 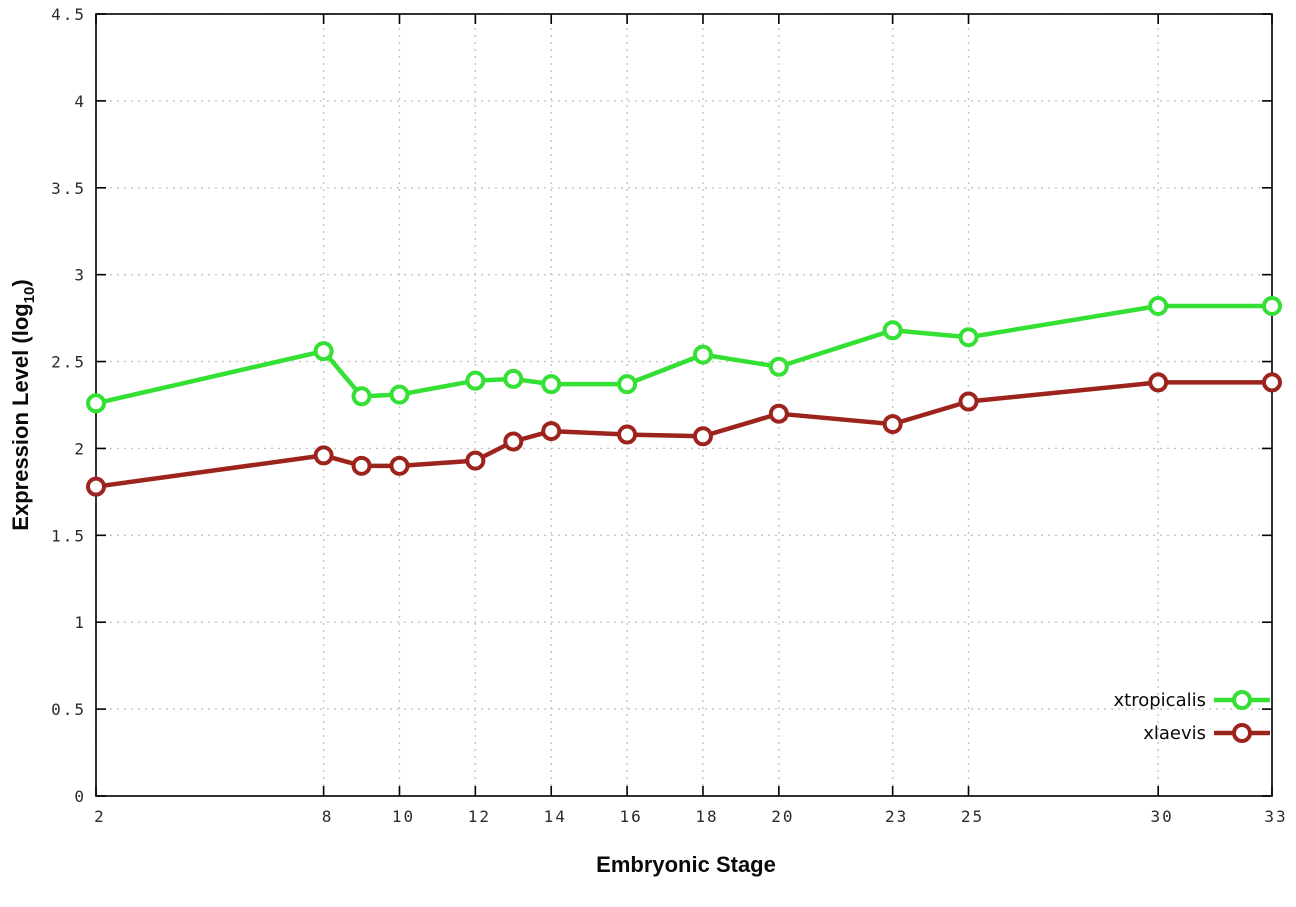 What do you see at coordinates (1242, 700) in the screenshot?
I see `legend-marker-xtropicalis` at bounding box center [1242, 700].